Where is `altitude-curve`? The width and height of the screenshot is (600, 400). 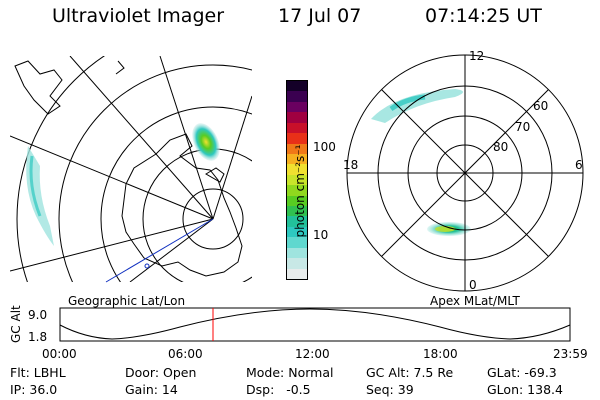
altitude-curve is located at coordinates (315, 324).